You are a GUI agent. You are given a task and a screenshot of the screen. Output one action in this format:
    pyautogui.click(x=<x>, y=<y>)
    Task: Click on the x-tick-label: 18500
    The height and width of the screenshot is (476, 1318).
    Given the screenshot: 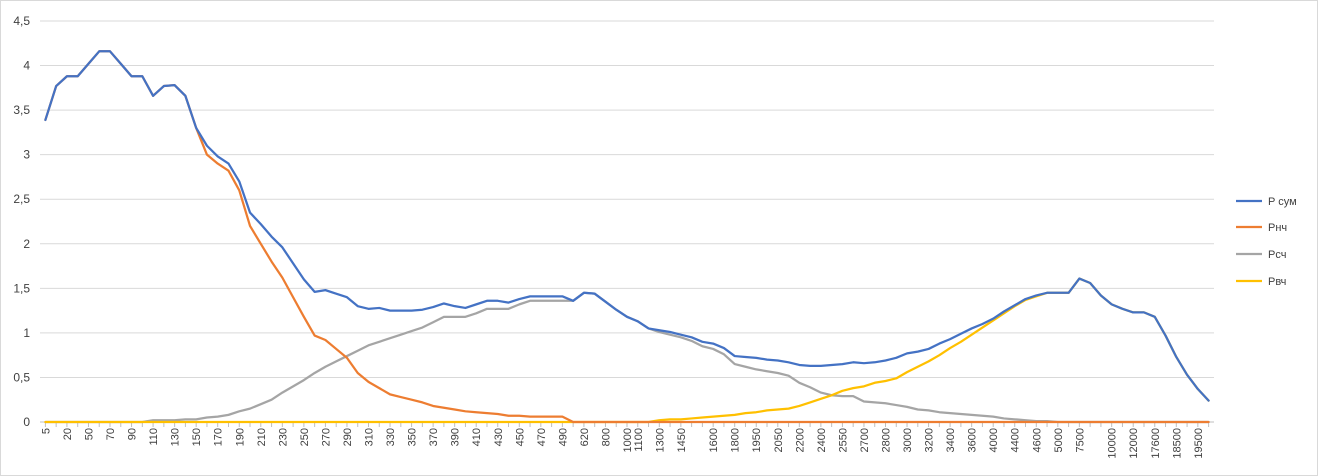 What is the action you would take?
    pyautogui.click(x=1177, y=443)
    